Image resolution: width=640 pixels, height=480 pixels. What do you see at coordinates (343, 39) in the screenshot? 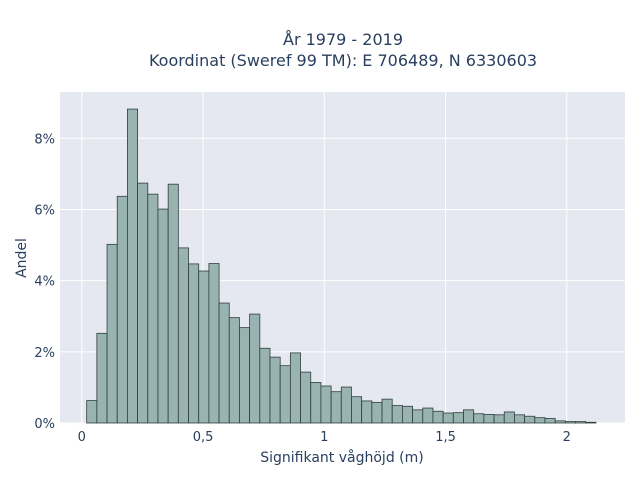
I see `chart-title-line-1: År 1979 - 2019` at bounding box center [343, 39].